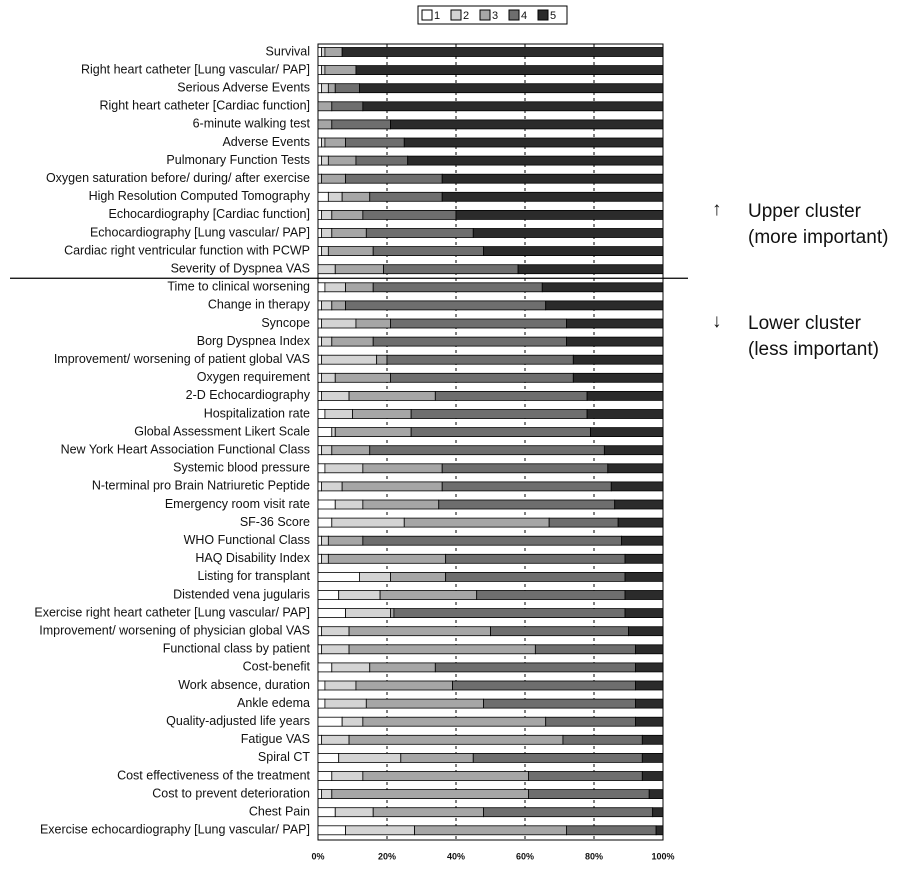  Describe the element at coordinates (240, 268) in the screenshot. I see `y-tick-label: Severity of Dyspnea VAS` at that location.